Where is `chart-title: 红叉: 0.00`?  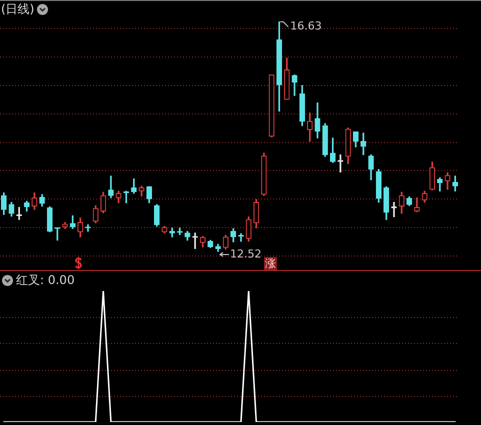 chart-title: 红叉: 0.00 is located at coordinates (45, 280).